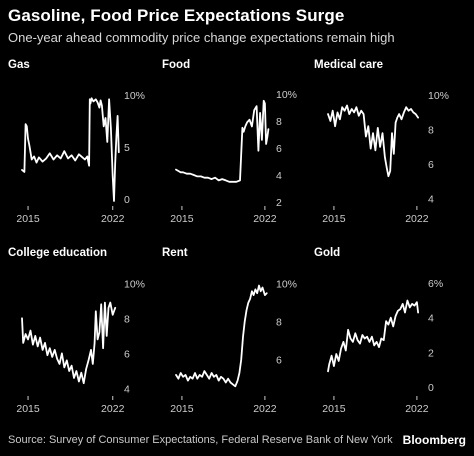 Image resolution: width=474 pixels, height=456 pixels. I want to click on panel-college-education: College education 4 6 8 10% 2015 2022, so click(76, 331).